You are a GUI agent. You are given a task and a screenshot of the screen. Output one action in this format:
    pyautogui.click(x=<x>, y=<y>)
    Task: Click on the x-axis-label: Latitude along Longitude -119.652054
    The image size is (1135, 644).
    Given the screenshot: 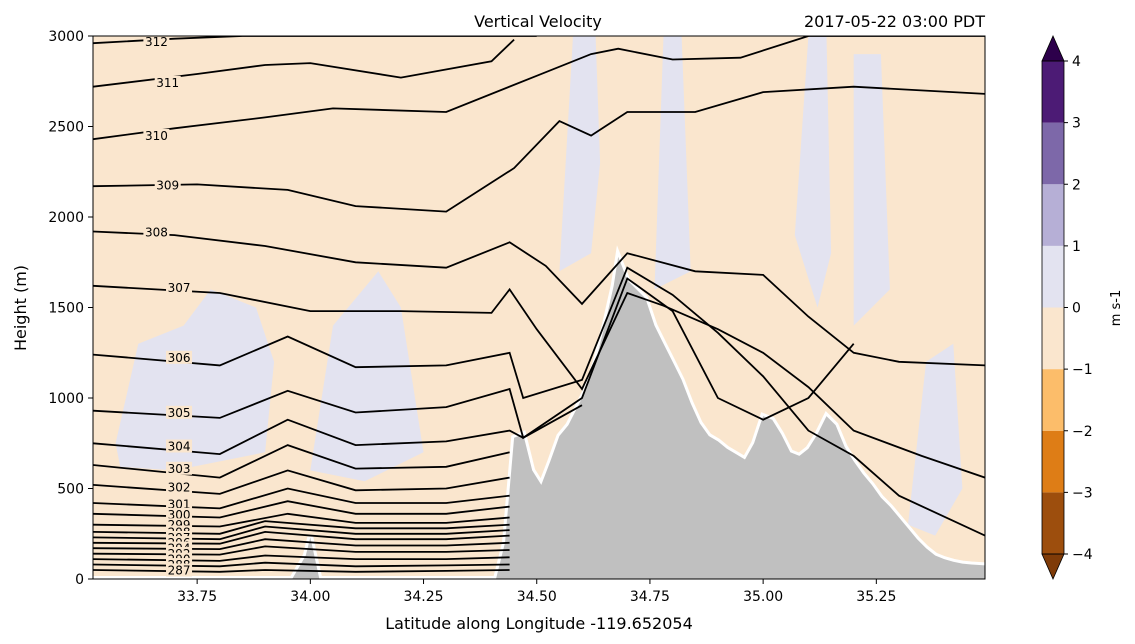 What is the action you would take?
    pyautogui.click(x=539, y=623)
    